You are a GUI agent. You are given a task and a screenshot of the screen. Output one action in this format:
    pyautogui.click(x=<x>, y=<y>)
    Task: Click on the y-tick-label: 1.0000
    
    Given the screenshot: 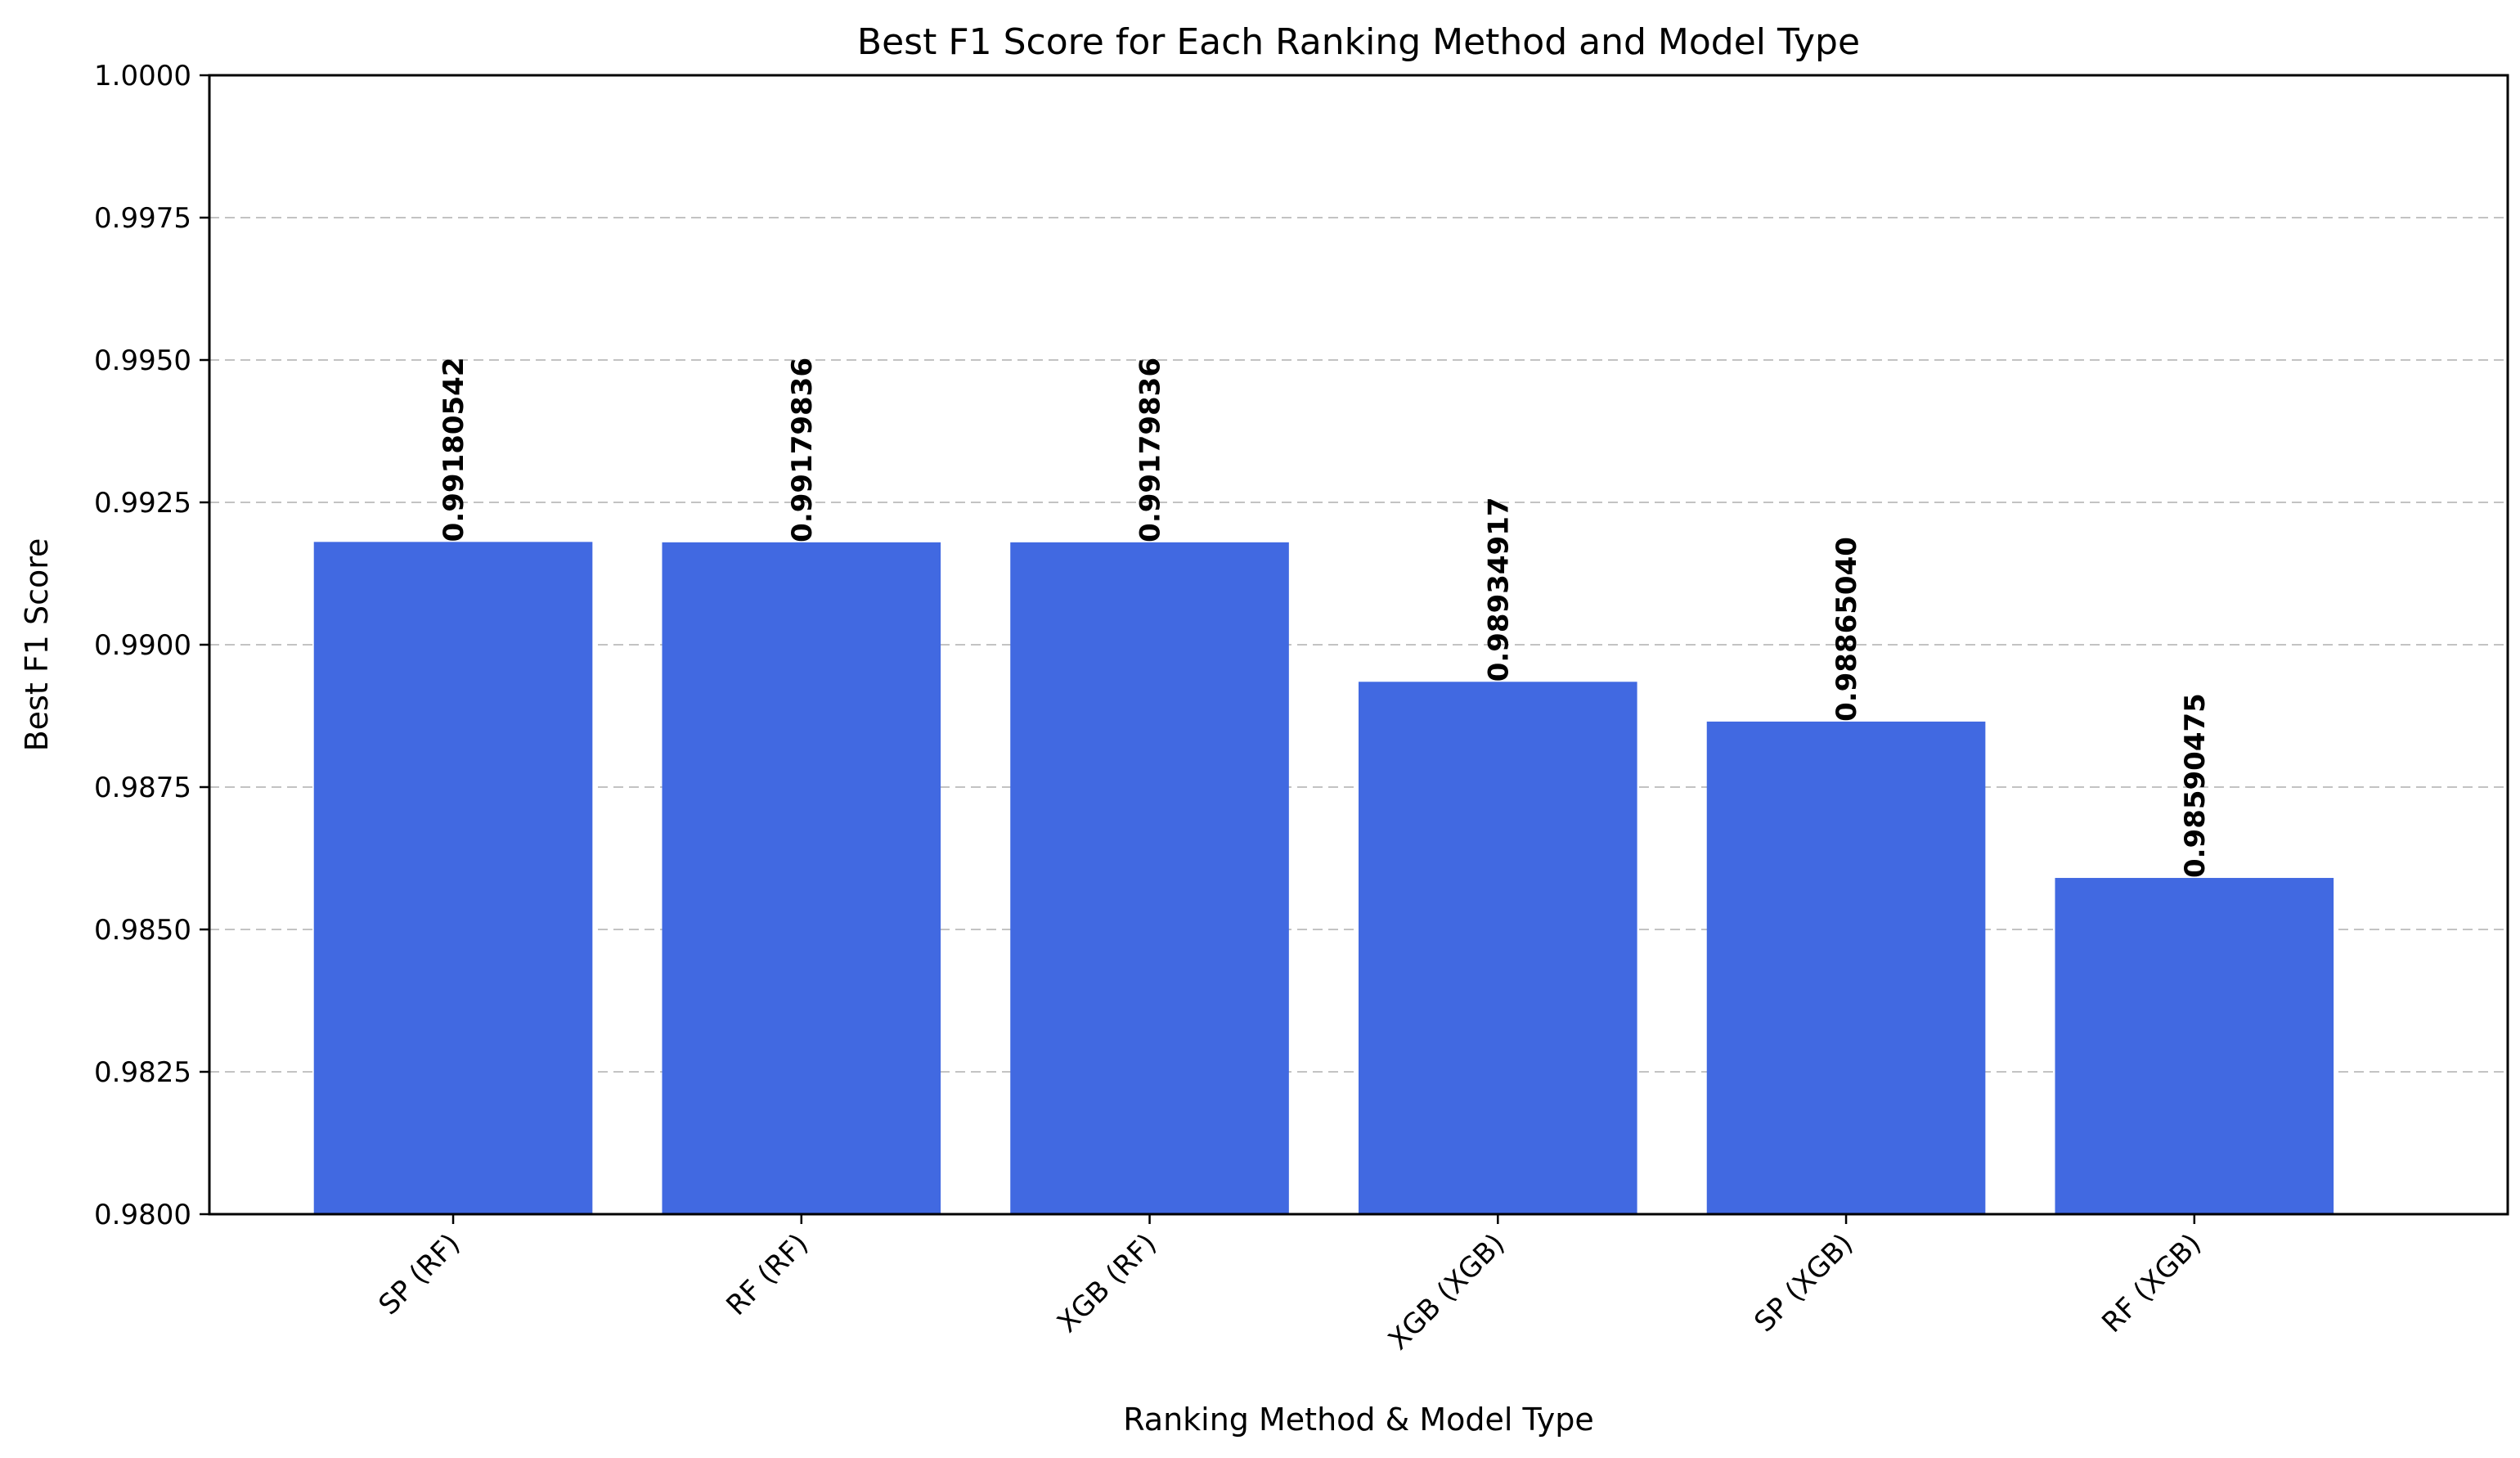 What is the action you would take?
    pyautogui.click(x=143, y=76)
    